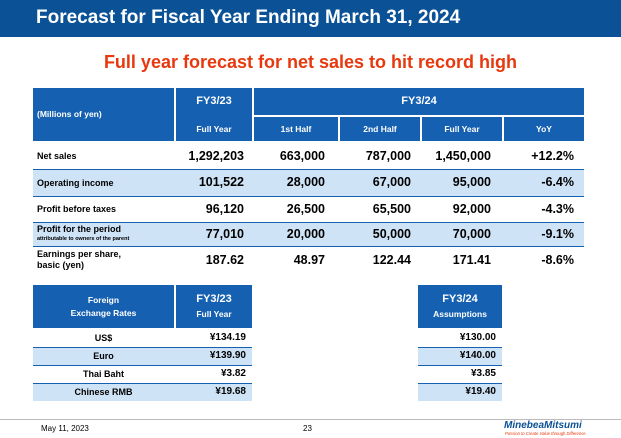 This screenshot has width=621, height=438. I want to click on cell-fy23-full-year: 96,120, so click(224, 209).